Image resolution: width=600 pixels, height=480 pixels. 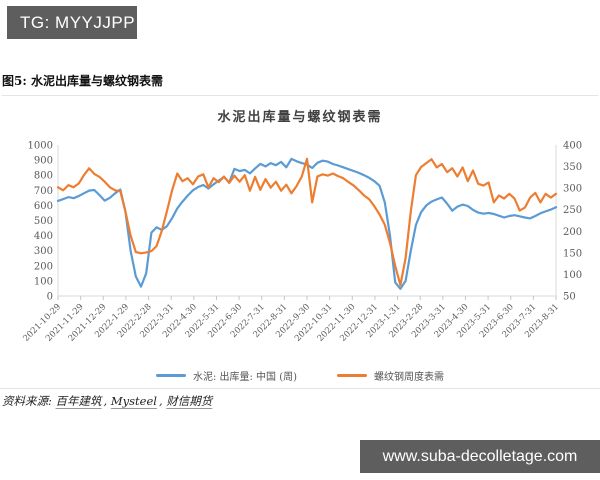 I want to click on source-item-mysteel: Mysteel, so click(x=133, y=401).